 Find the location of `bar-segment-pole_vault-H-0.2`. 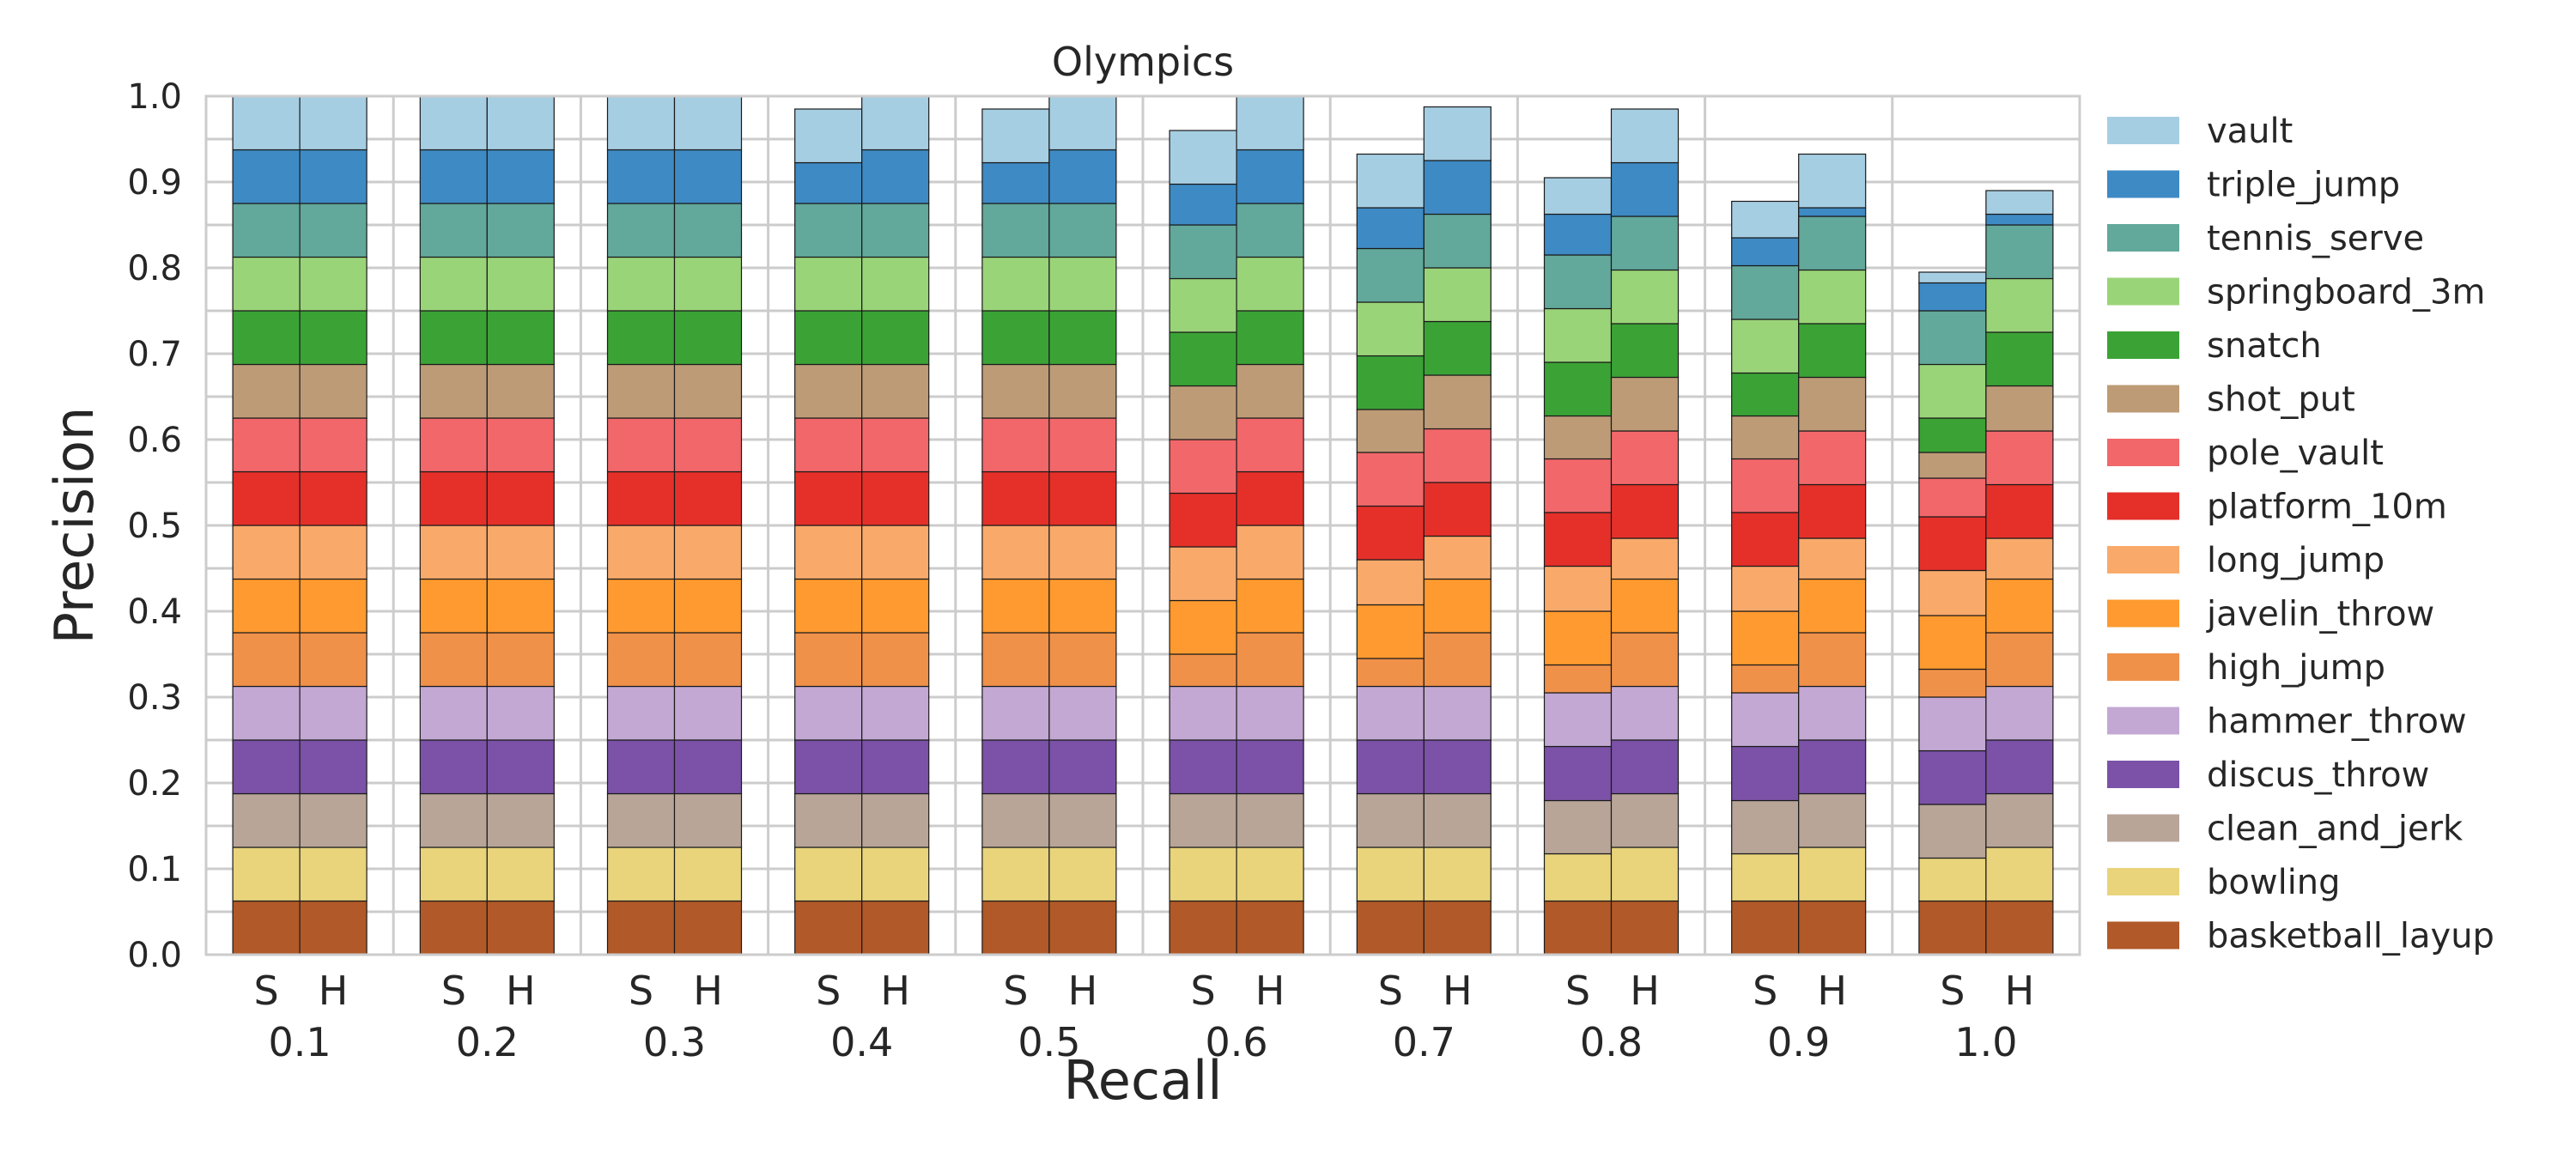

bar-segment-pole_vault-H-0.2 is located at coordinates (521, 445).